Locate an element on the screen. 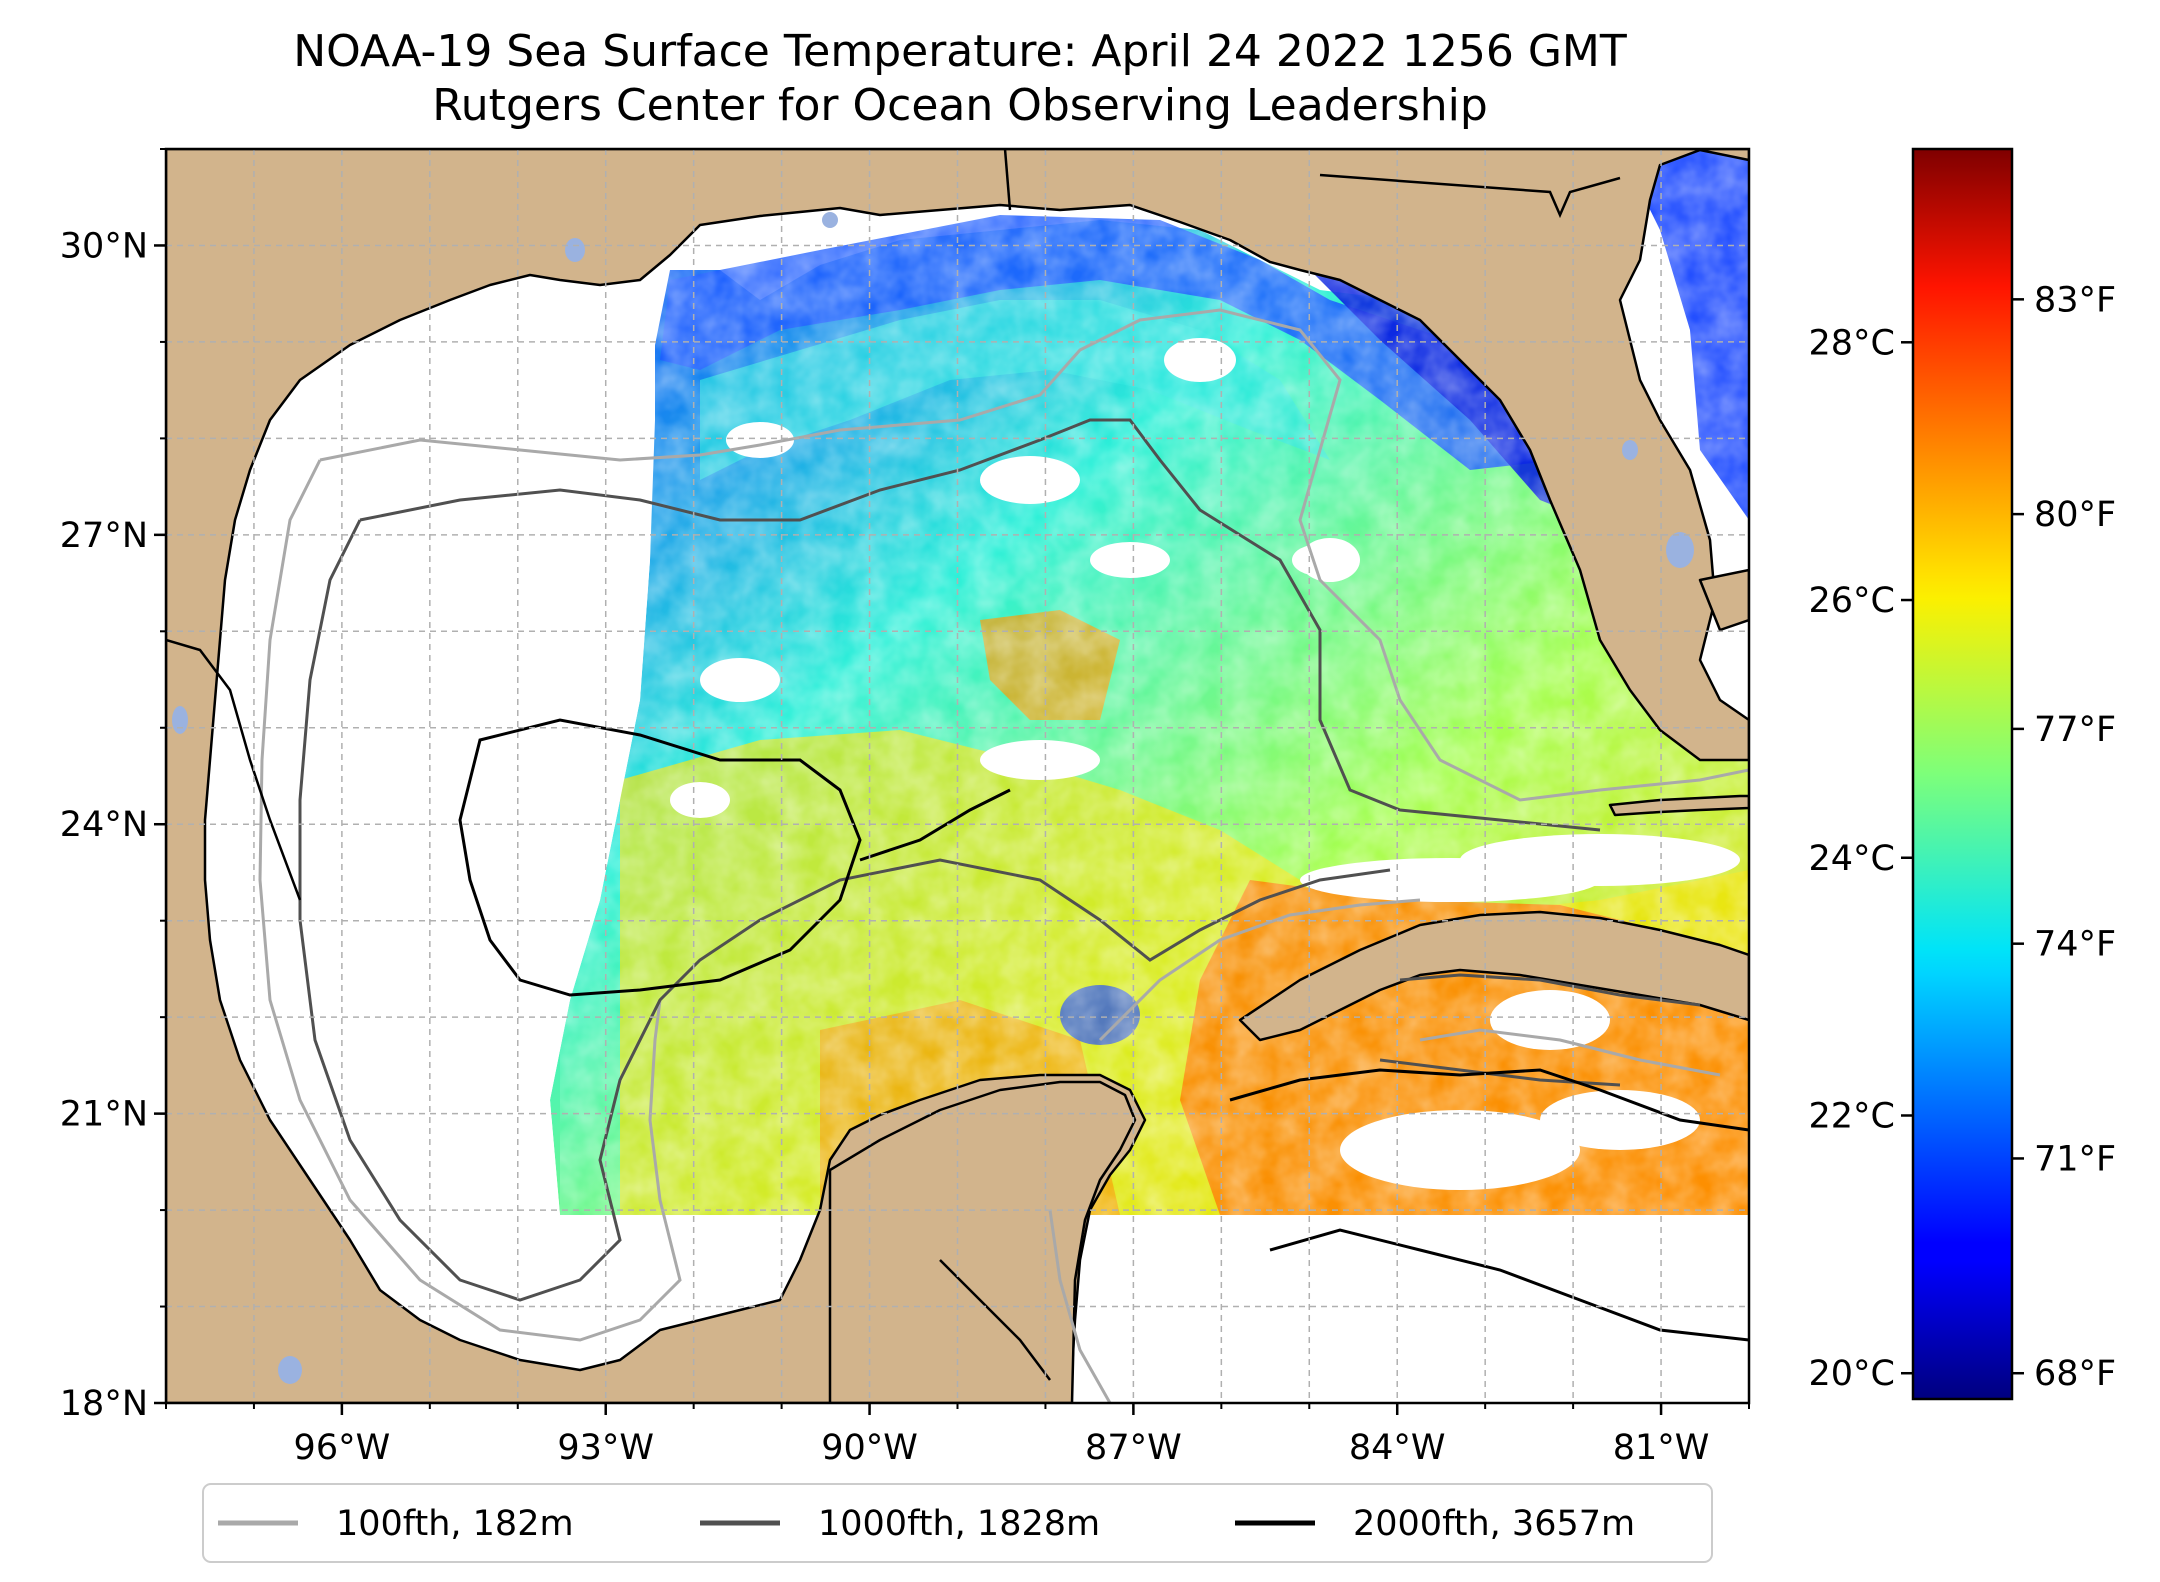 Image resolution: width=2160 pixels, height=1582 pixels. colorbar-celsius-label: 28°C is located at coordinates (1852, 343).